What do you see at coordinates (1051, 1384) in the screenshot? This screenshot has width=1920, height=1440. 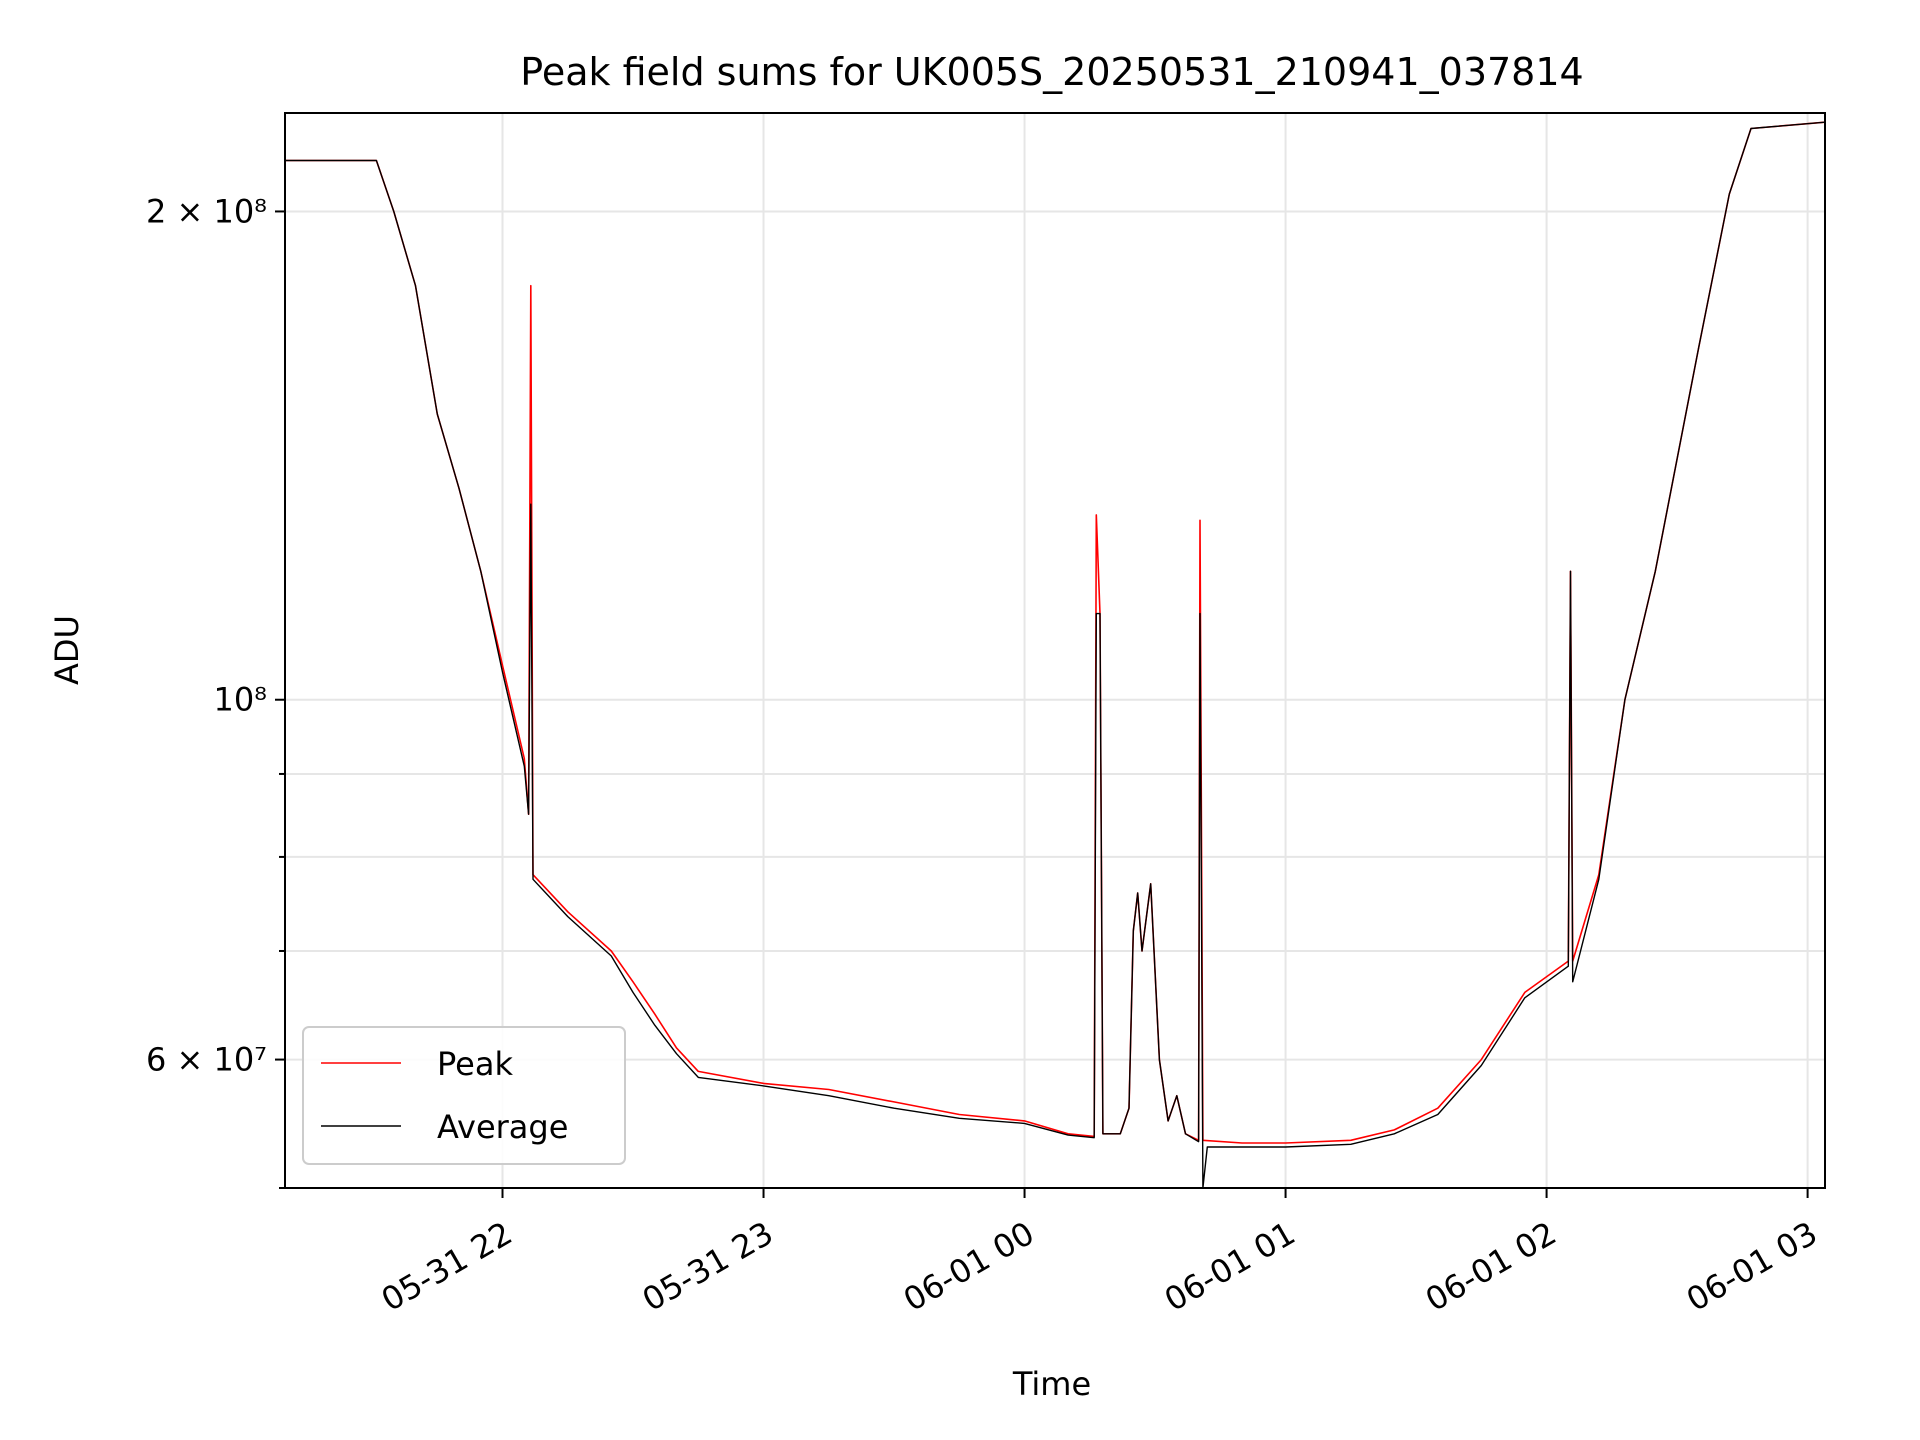 I see `x-axis-label: Time` at bounding box center [1051, 1384].